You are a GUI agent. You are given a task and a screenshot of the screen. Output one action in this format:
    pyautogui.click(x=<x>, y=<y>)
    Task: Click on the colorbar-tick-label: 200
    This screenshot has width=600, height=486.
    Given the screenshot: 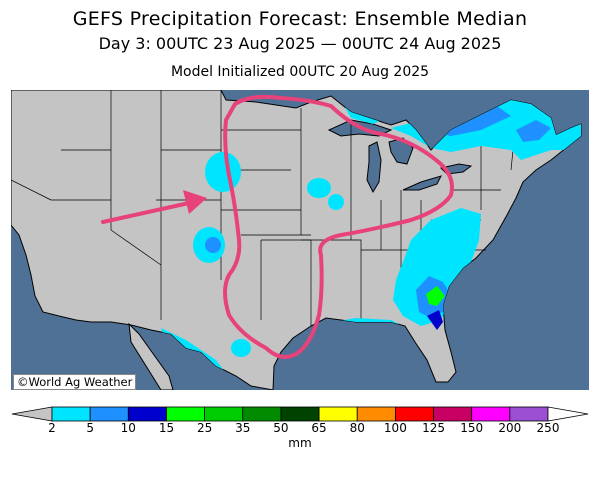 What is the action you would take?
    pyautogui.click(x=510, y=428)
    